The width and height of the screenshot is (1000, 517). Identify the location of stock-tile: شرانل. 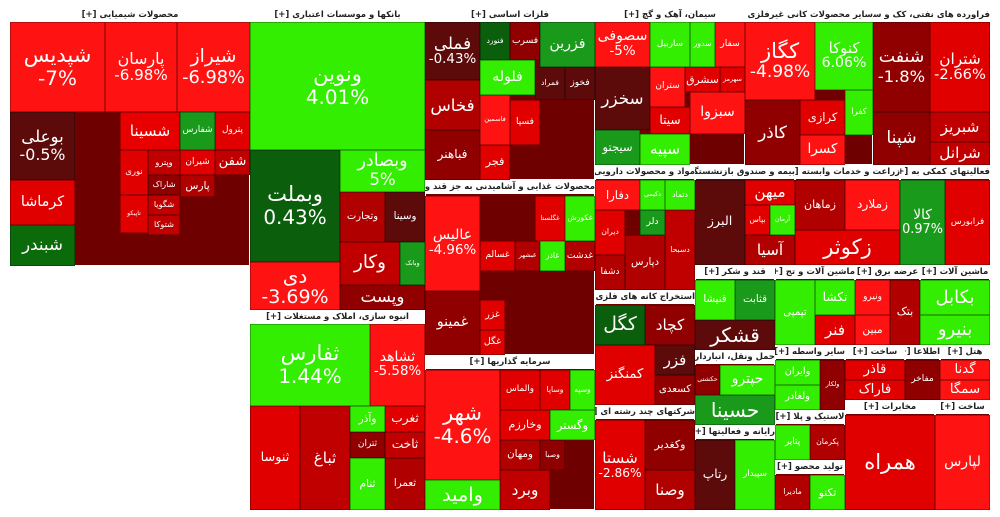
(960, 153).